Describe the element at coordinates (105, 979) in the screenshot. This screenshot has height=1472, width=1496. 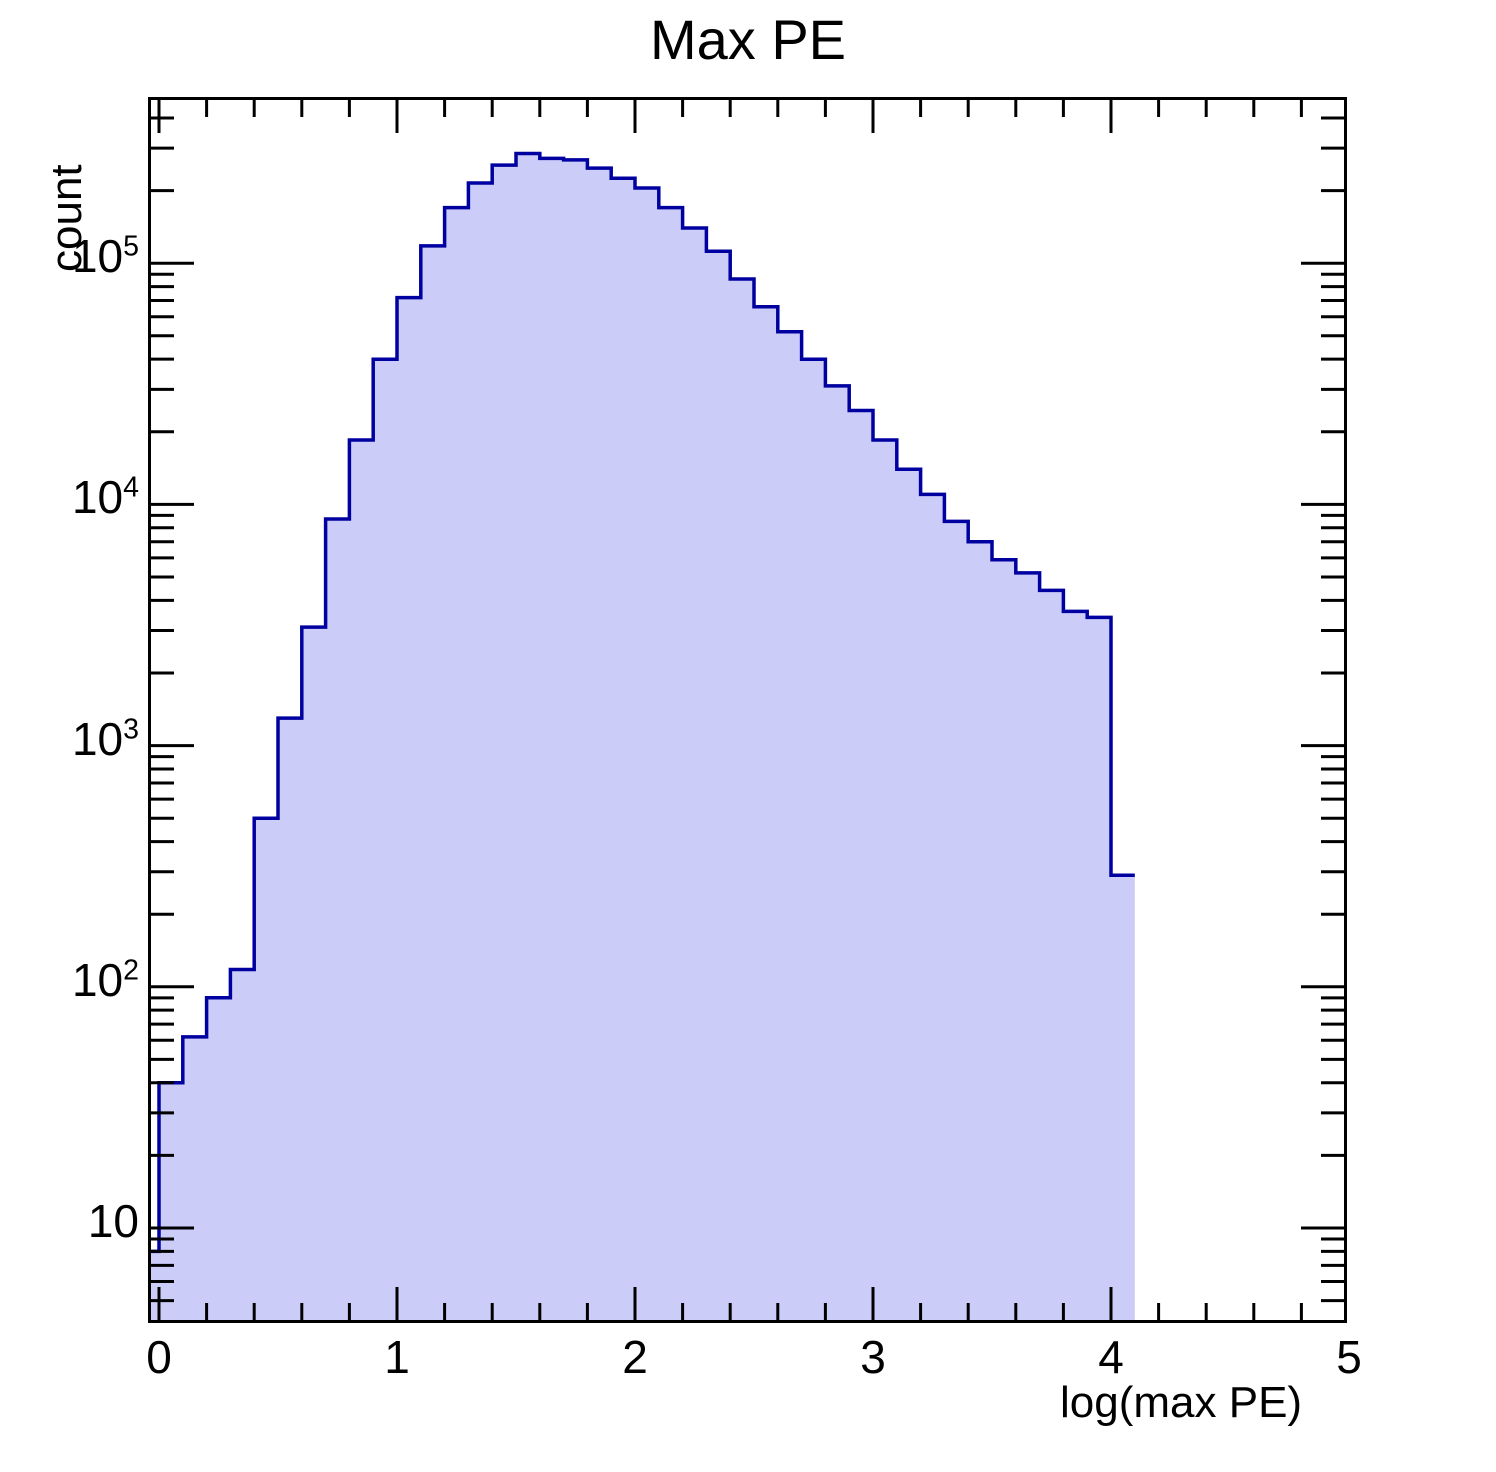
I see `y-tick-label: 10²` at that location.